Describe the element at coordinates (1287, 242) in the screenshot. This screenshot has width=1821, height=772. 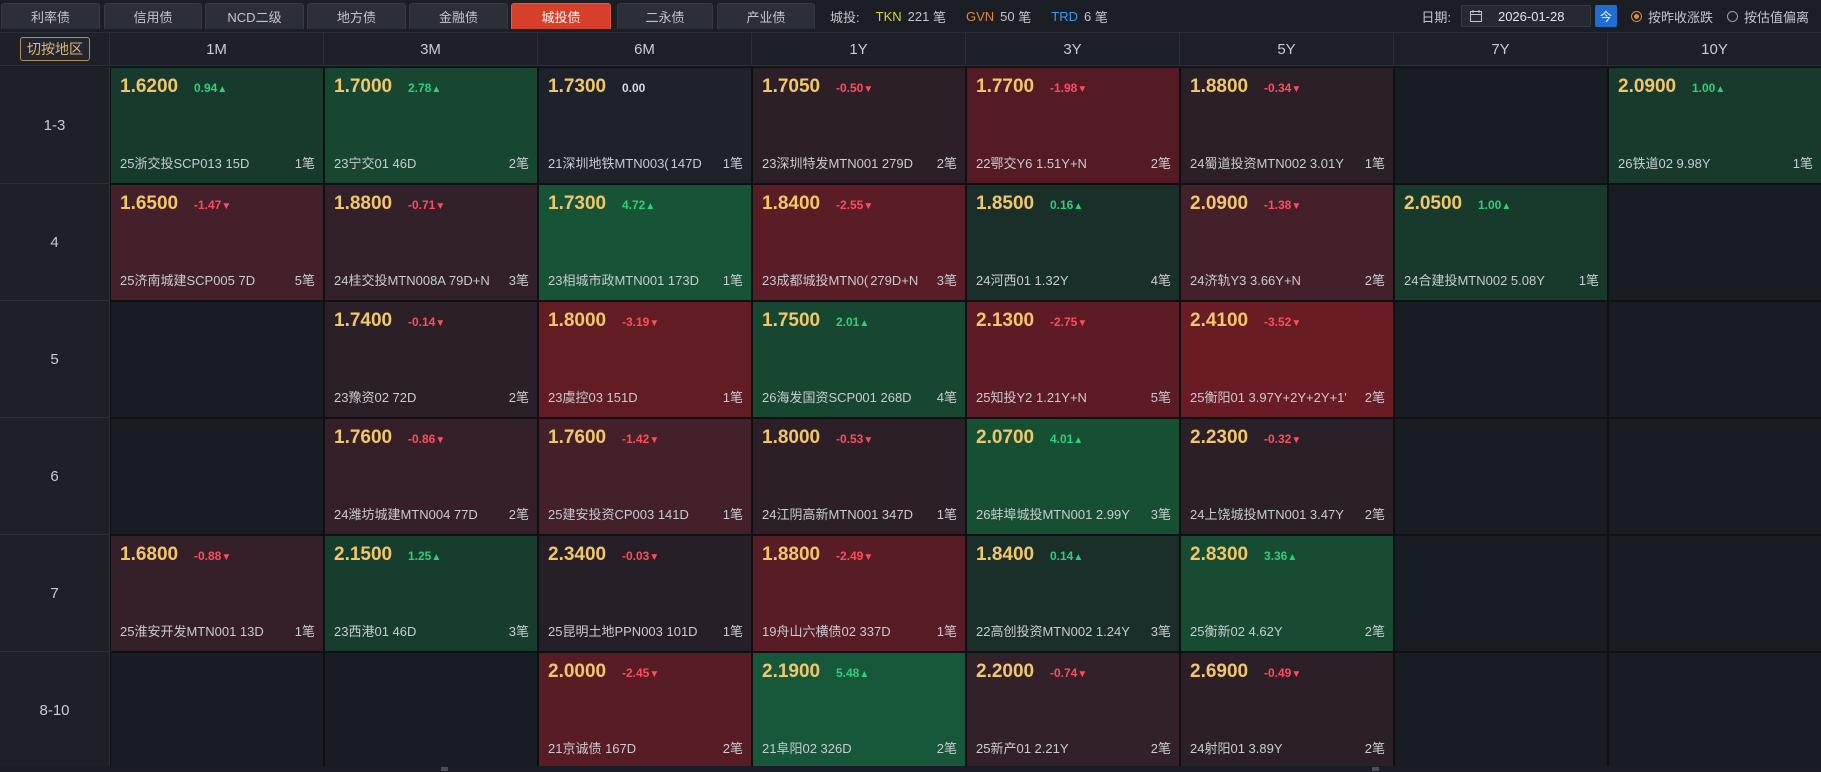
I see `quote-cell: 2.0900 -1.38▼ 24济轨Y3 3.66Y+N 2笔` at that location.